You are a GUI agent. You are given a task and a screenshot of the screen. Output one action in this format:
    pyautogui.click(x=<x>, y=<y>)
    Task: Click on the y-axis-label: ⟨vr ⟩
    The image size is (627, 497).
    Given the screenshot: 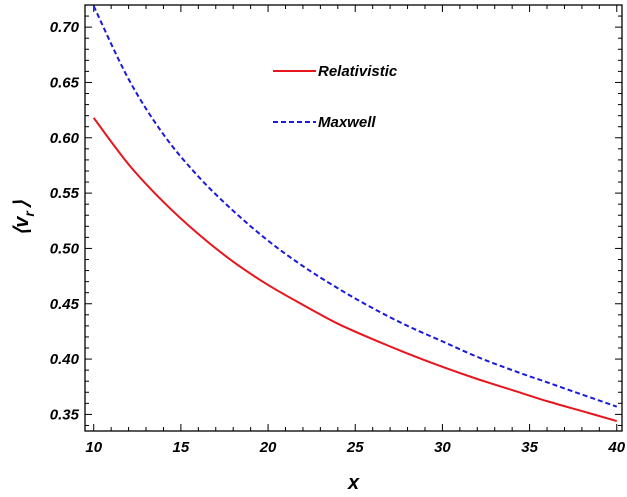 What is the action you would take?
    pyautogui.click(x=24, y=217)
    